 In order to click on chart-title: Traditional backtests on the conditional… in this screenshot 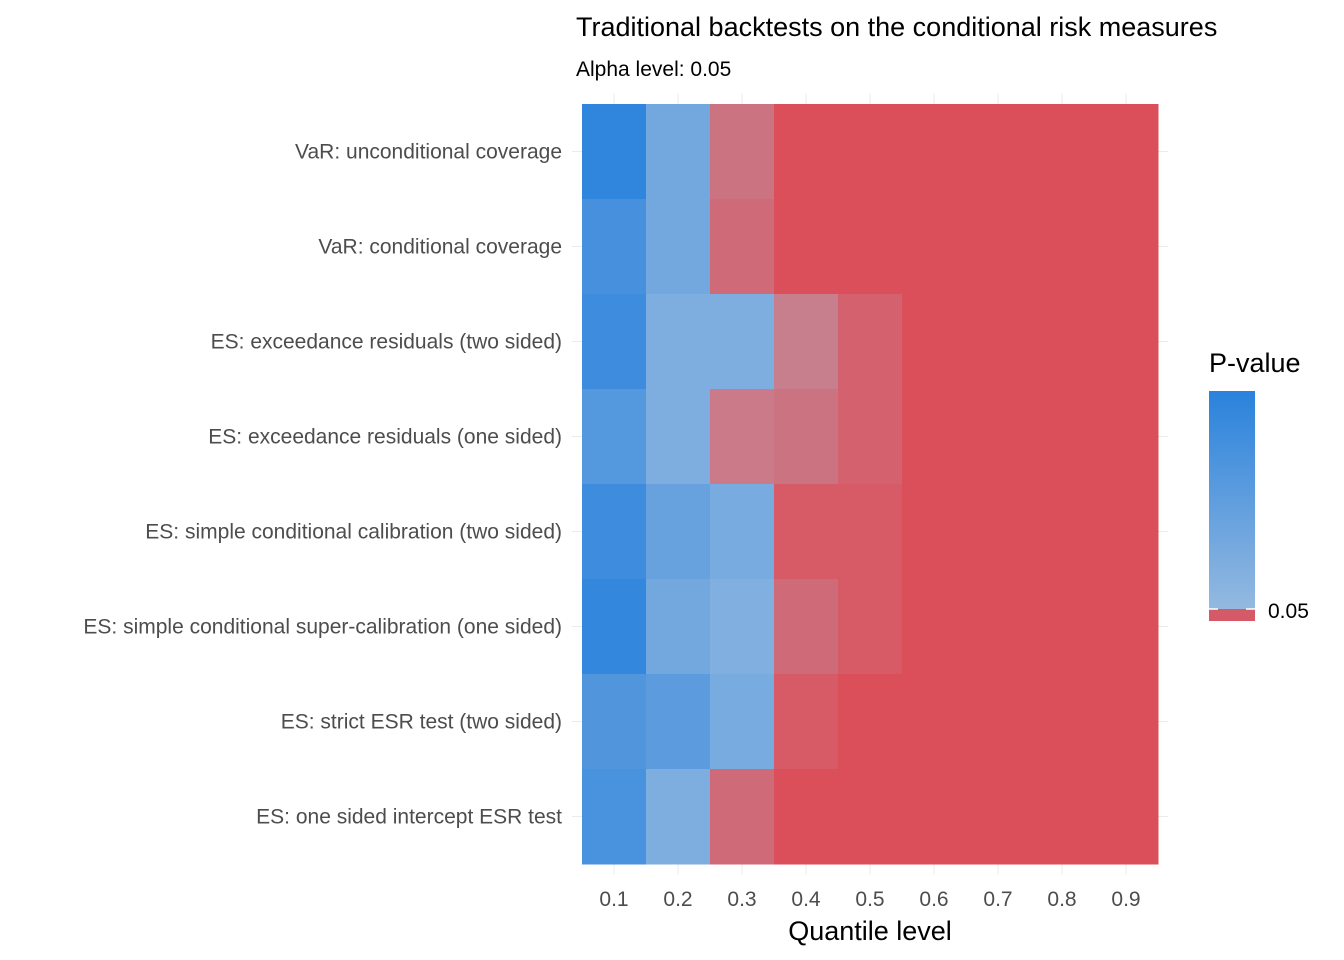, I will do `click(896, 27)`.